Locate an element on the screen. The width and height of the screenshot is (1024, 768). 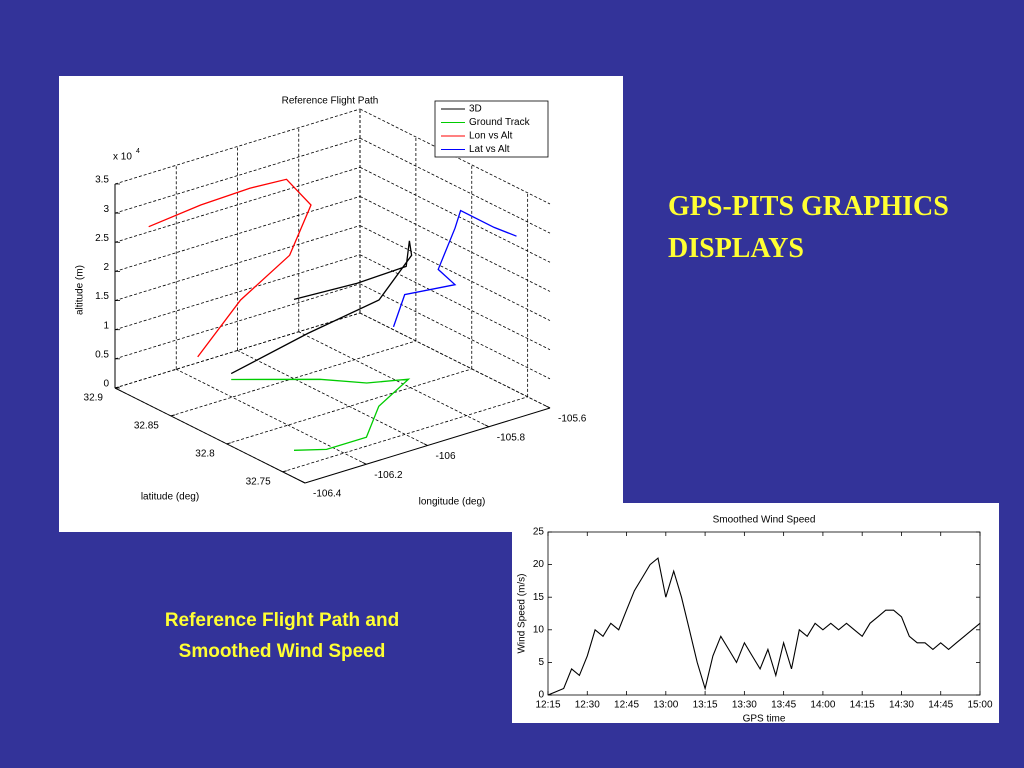
caption: Reference Flight Path and is located at coordinates (282, 620).